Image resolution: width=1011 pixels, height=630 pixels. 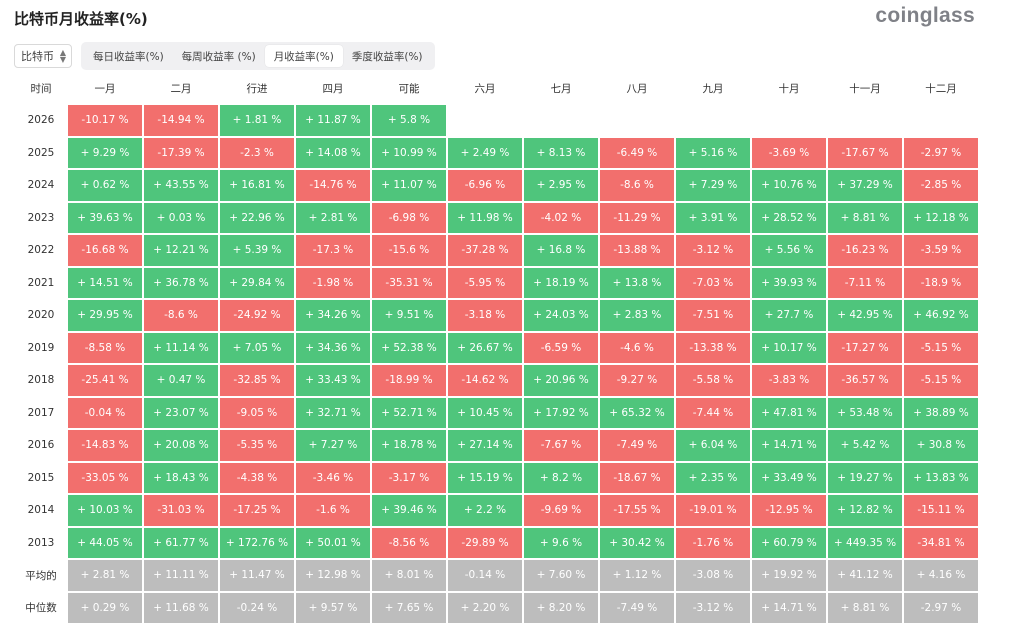 What do you see at coordinates (218, 56) in the screenshot?
I see `tab-weekly-returns: 每周收益率 (%)` at bounding box center [218, 56].